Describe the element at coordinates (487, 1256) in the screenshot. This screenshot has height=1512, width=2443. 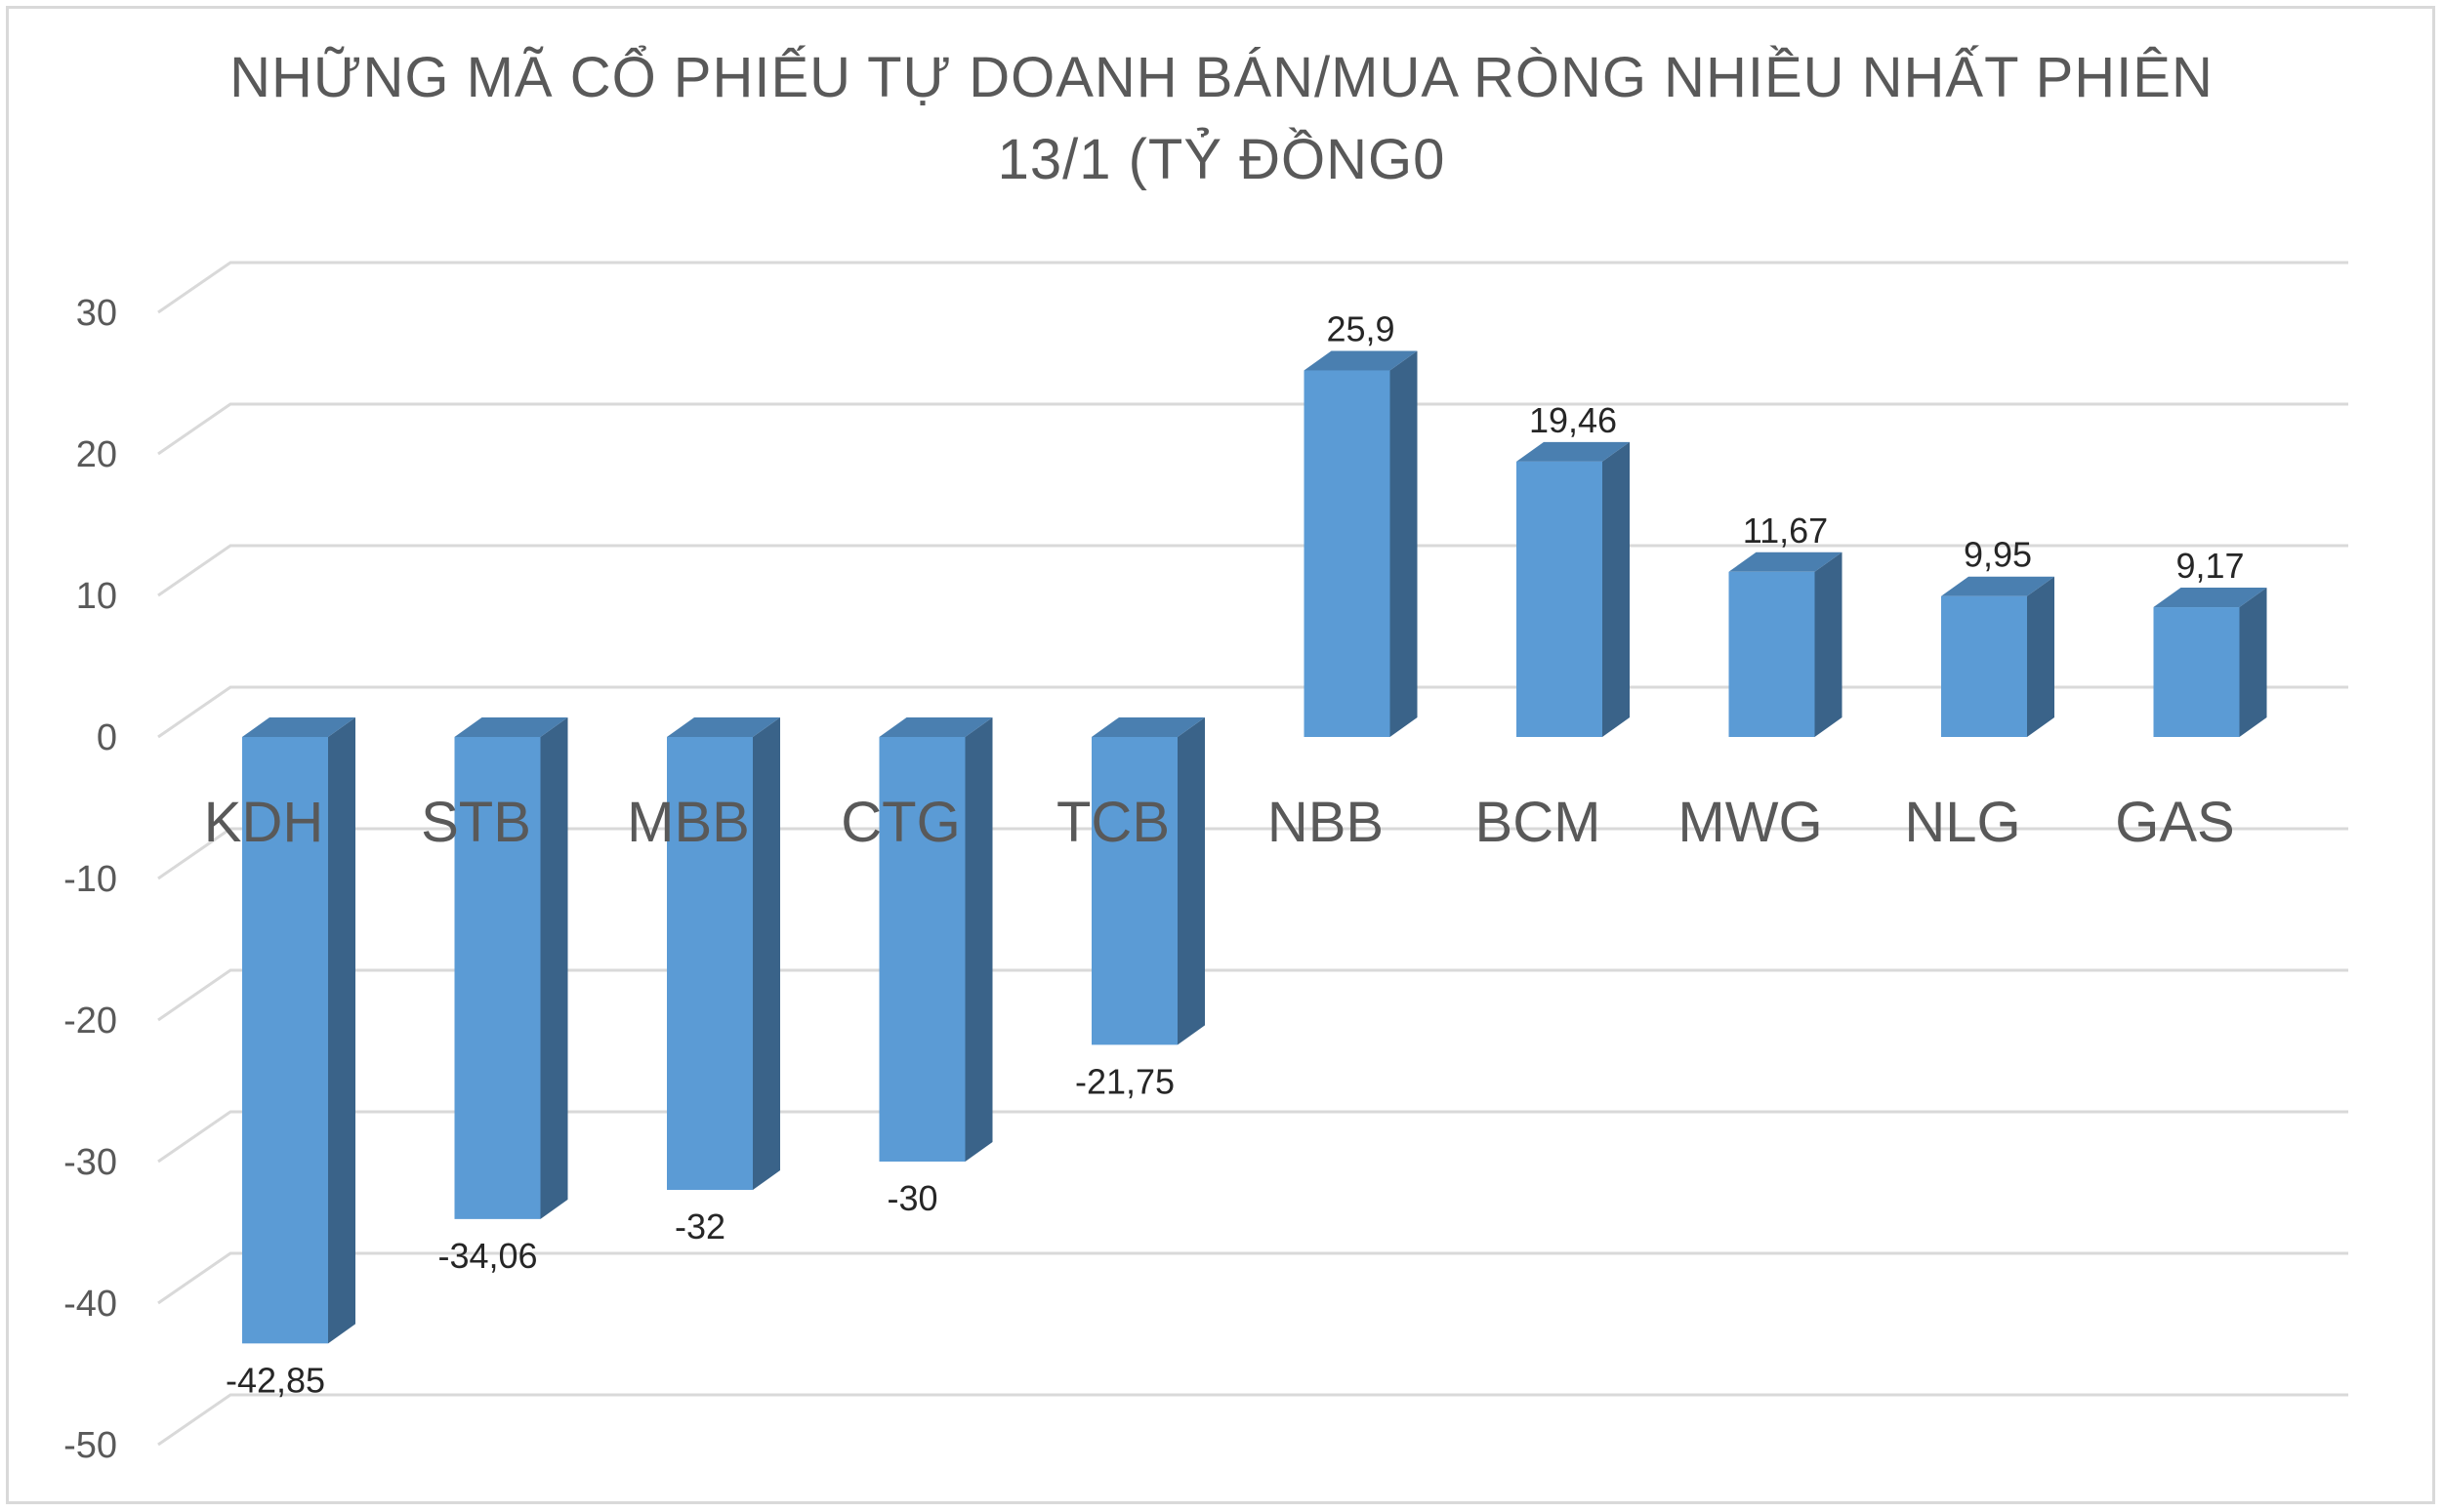
I see `data-label: -34,06` at that location.